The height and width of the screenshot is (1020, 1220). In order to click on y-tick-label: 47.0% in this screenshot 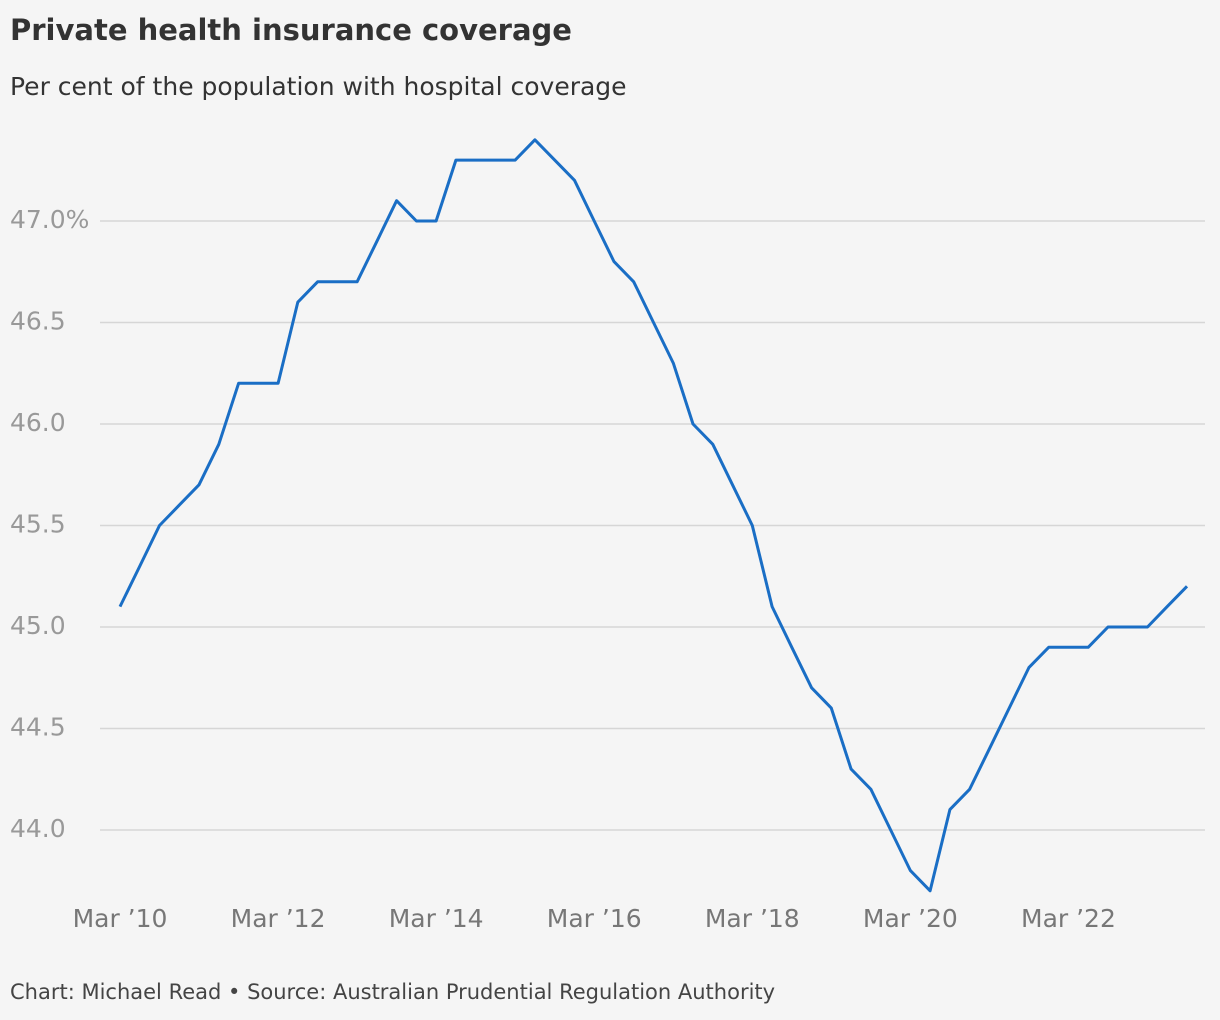, I will do `click(49, 219)`.